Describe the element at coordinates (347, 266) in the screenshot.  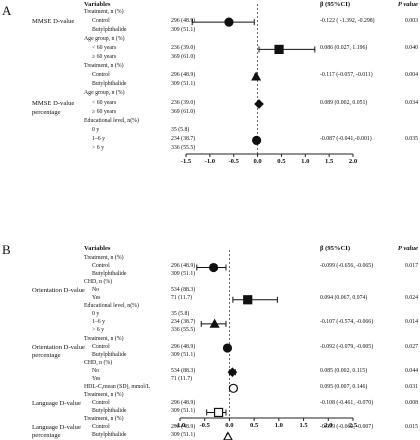
I see `beta-value: -0.099 (-0.656, -0.065)` at that location.